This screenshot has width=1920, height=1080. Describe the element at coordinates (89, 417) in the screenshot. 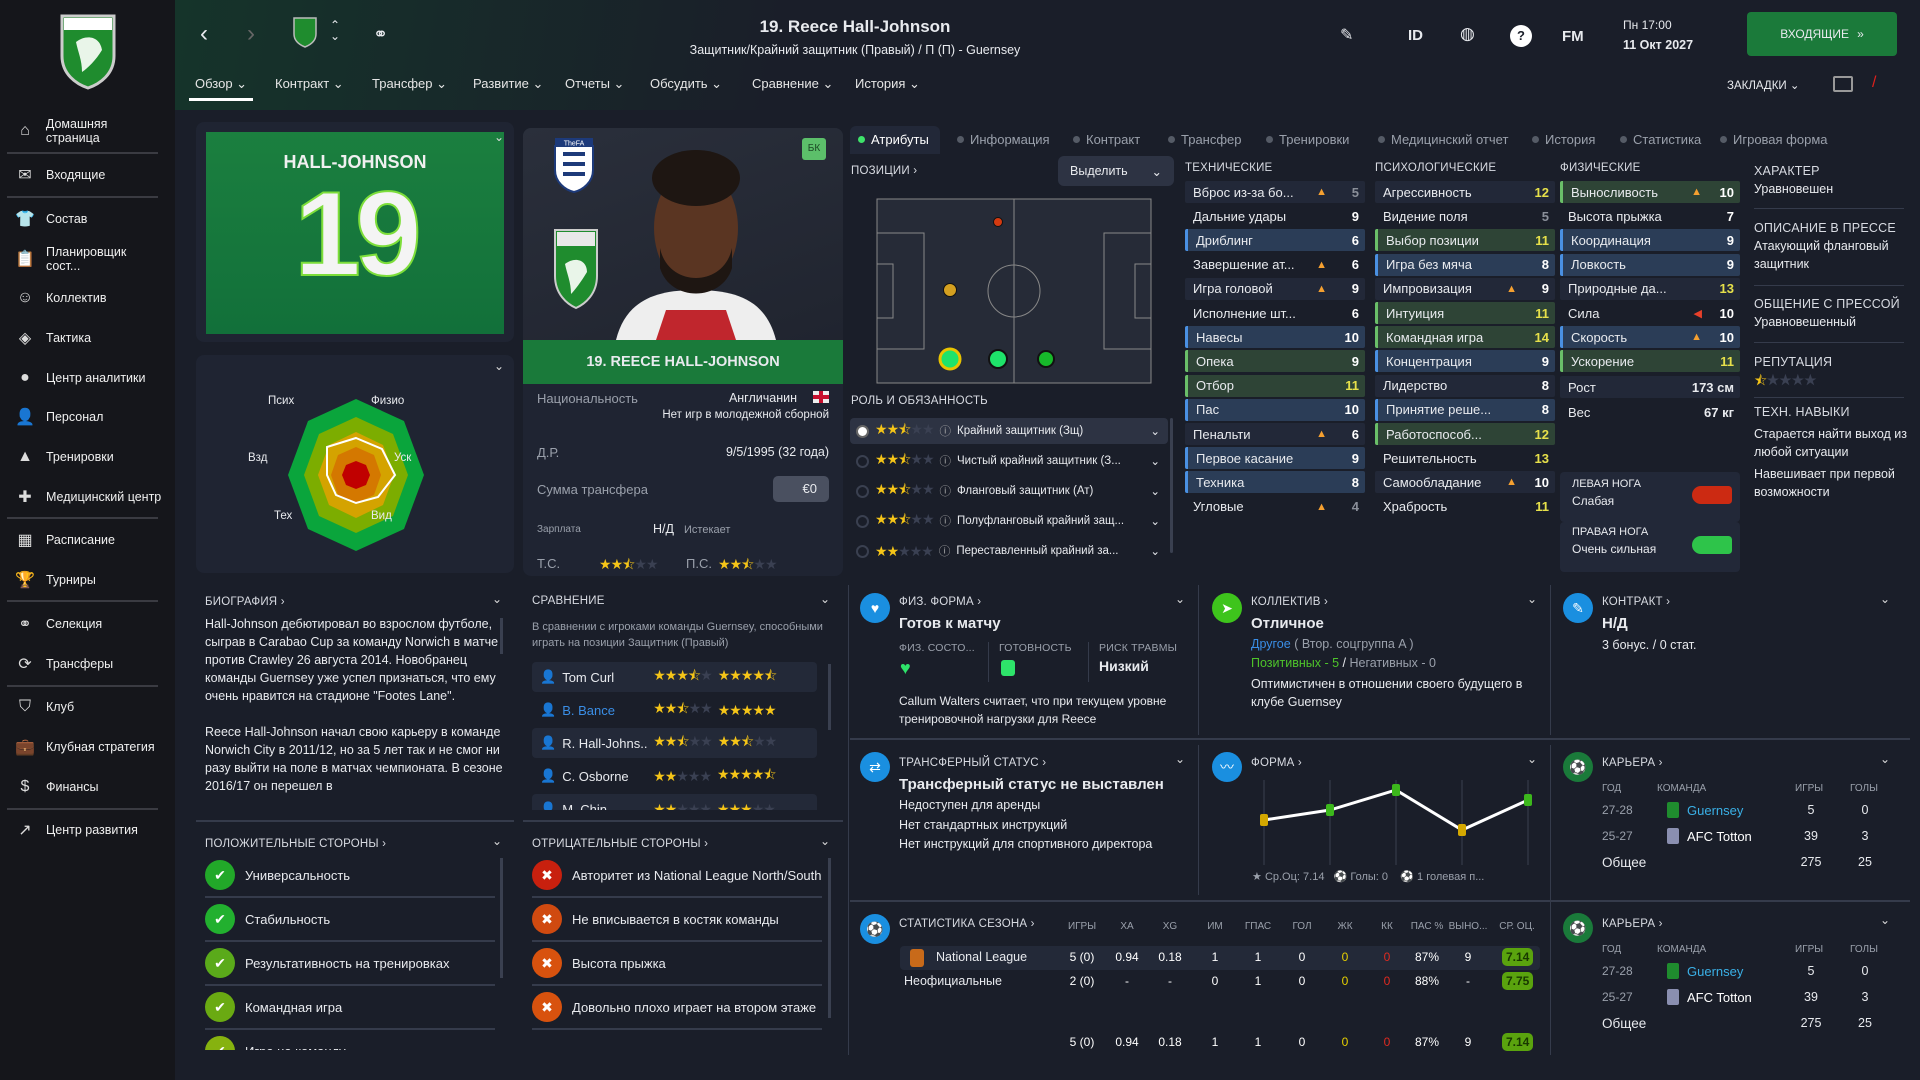

I see `sidebar-item: 👤 Персонал` at that location.